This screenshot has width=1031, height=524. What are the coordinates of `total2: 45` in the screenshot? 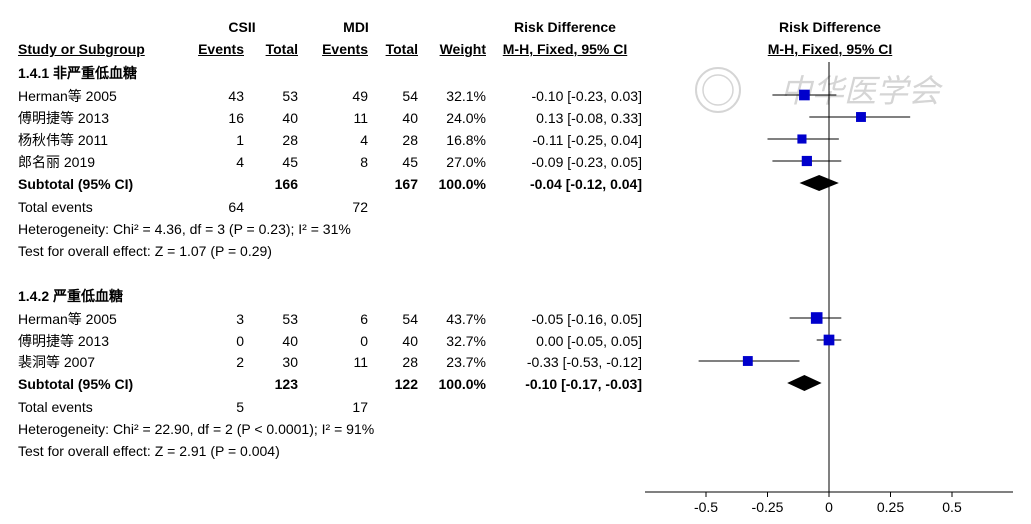 It's located at (410, 162).